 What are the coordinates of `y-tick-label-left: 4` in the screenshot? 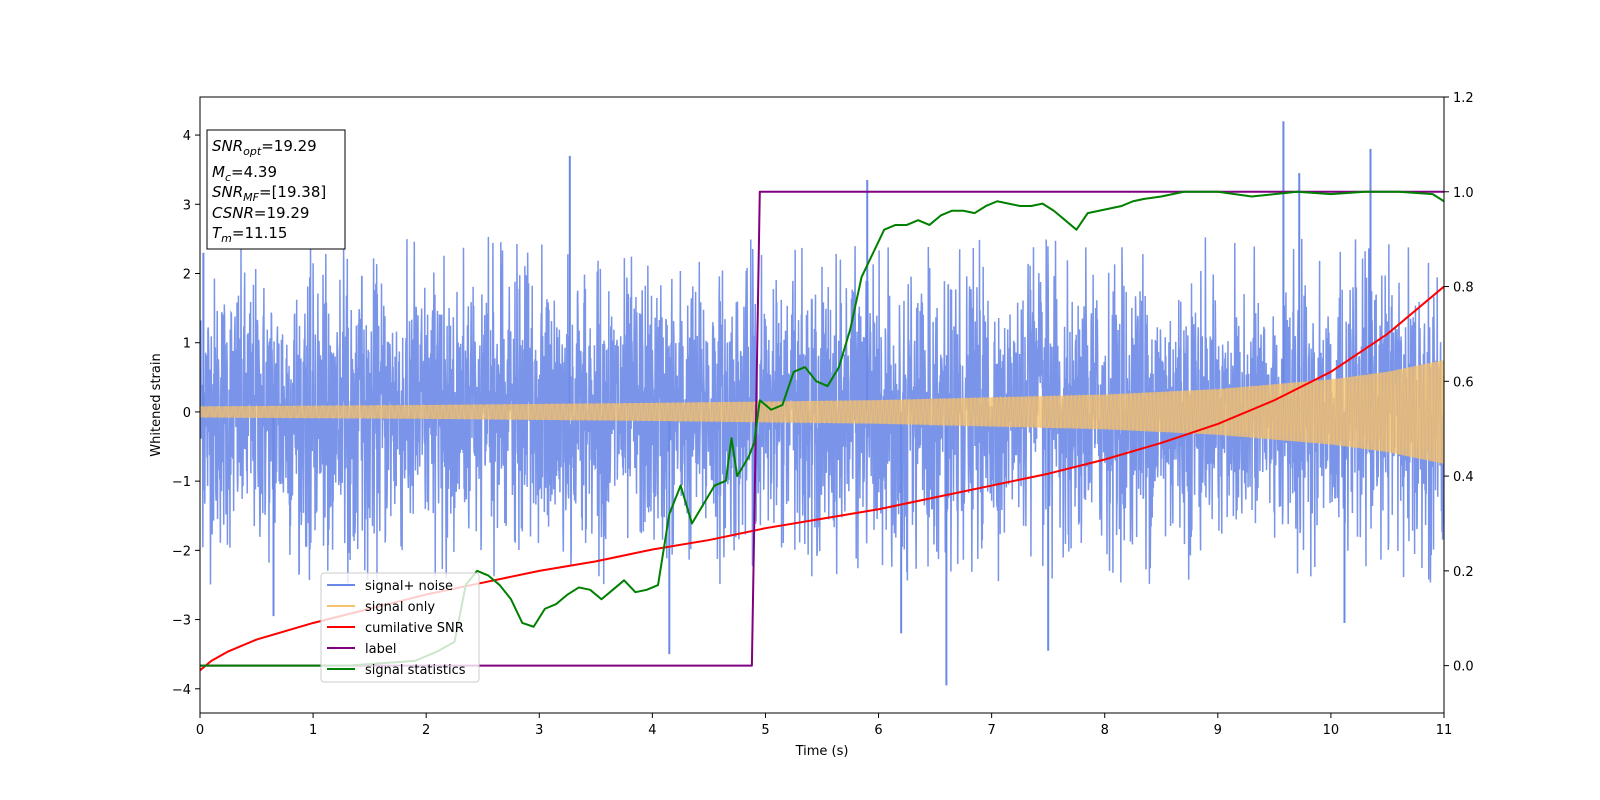 It's located at (187, 136).